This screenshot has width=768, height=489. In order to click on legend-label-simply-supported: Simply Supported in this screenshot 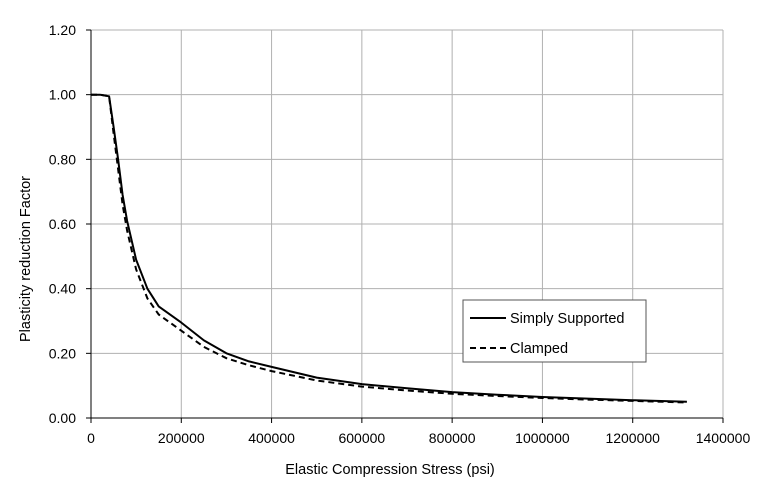, I will do `click(567, 319)`.